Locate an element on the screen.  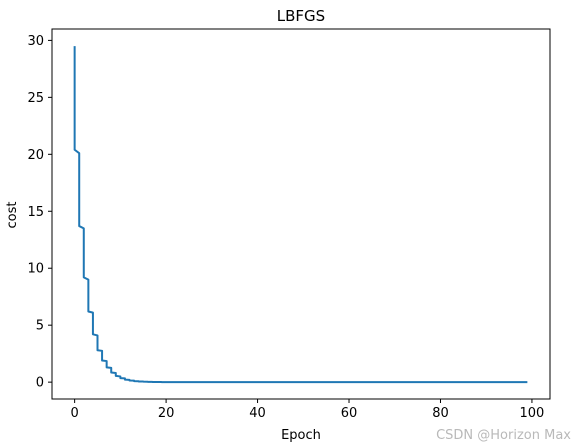
x-tick-label: 20 is located at coordinates (166, 413).